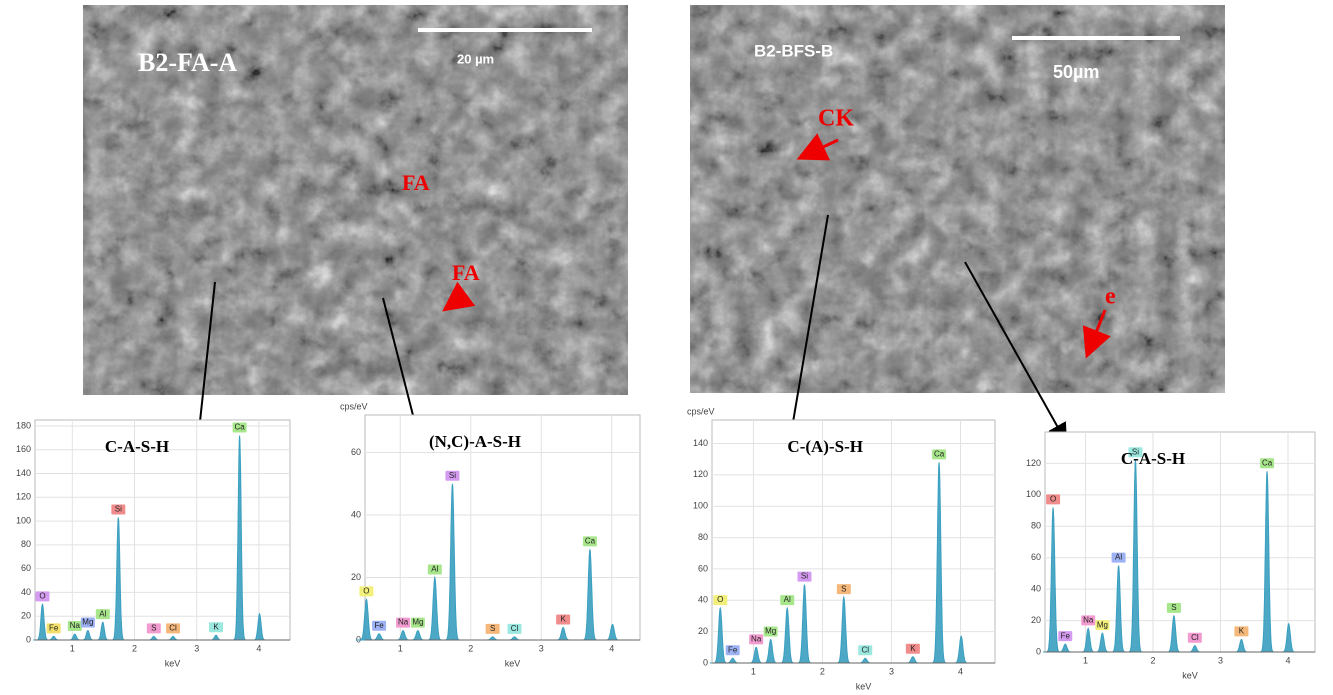 The width and height of the screenshot is (1333, 695). Describe the element at coordinates (23, 425) in the screenshot. I see `y-tick-label: 180` at that location.